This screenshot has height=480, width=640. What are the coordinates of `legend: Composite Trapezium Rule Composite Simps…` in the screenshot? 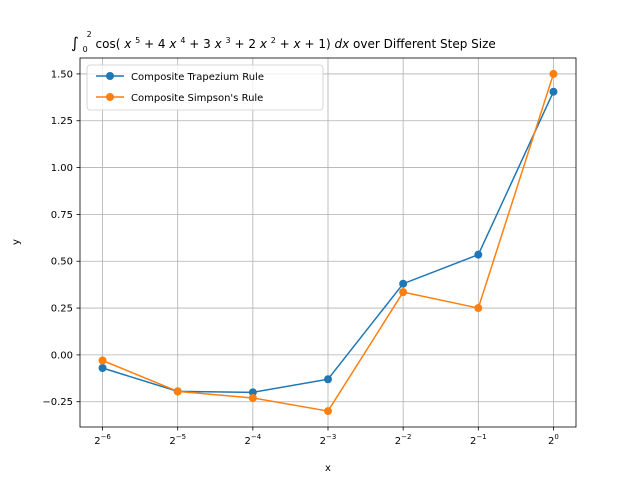 It's located at (205, 87).